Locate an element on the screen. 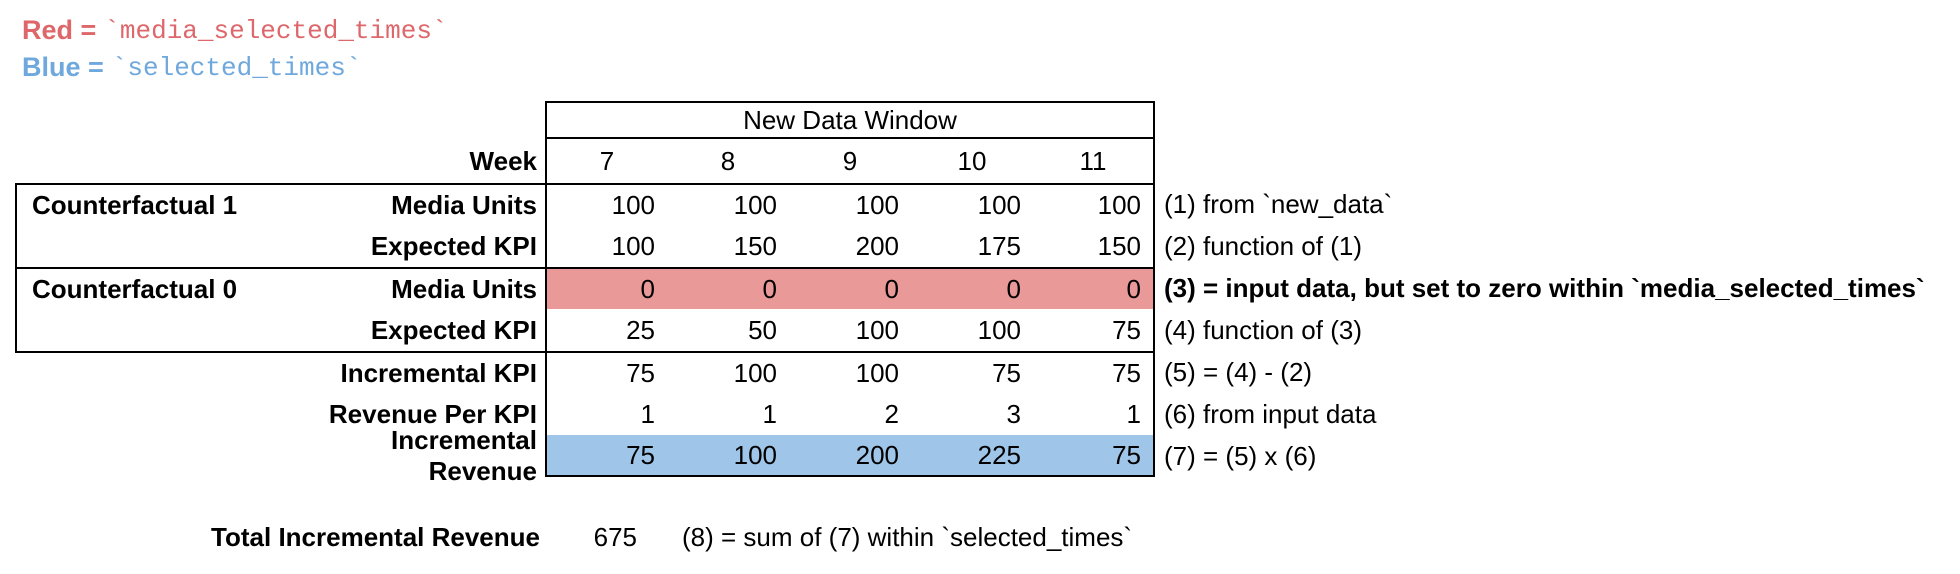 The image size is (1960, 574). legend-red-label: Red = is located at coordinates (59, 30).